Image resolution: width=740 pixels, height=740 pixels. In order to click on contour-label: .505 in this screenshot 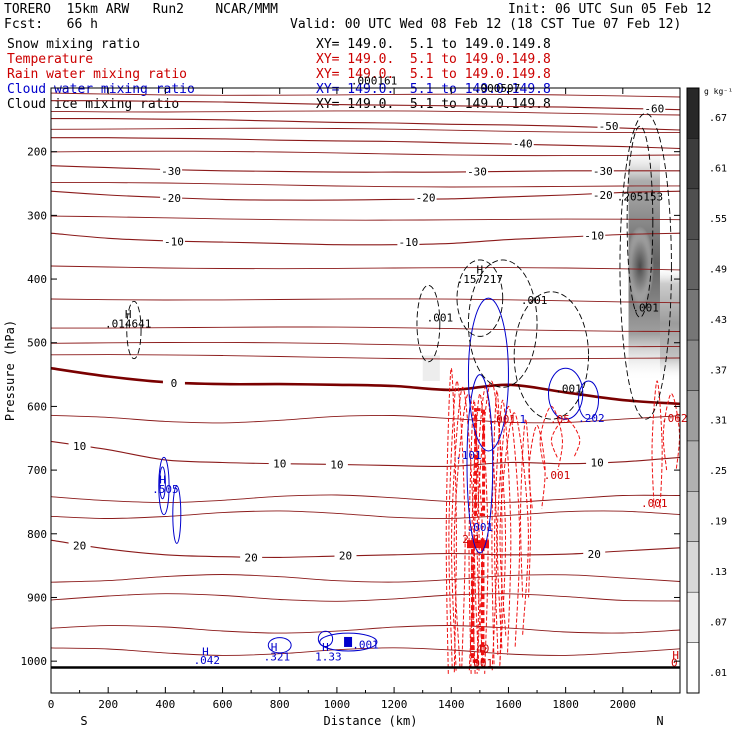, I will do `click(165, 489)`.